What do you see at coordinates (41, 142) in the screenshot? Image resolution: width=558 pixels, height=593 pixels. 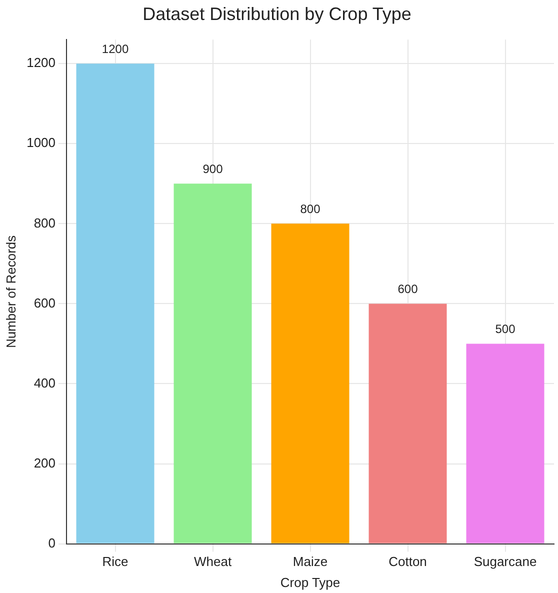 I see `y-tick-label: 1000` at bounding box center [41, 142].